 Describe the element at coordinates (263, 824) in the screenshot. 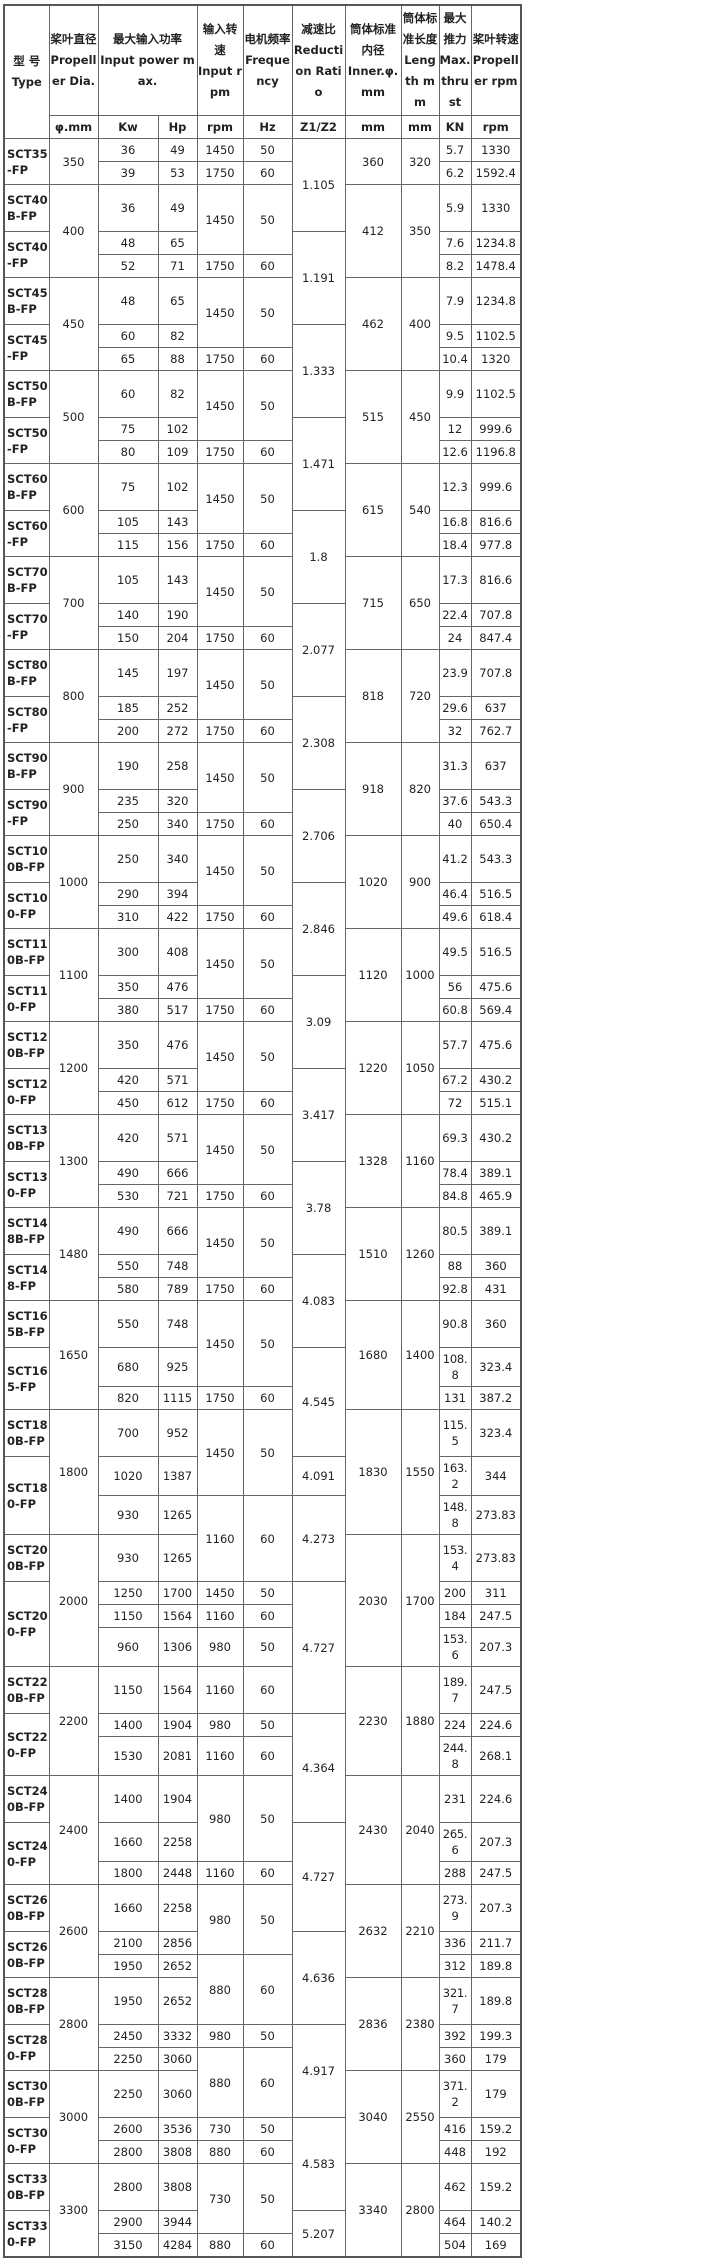

I see `table-row: 250 340 1750 60 40 650.4` at that location.